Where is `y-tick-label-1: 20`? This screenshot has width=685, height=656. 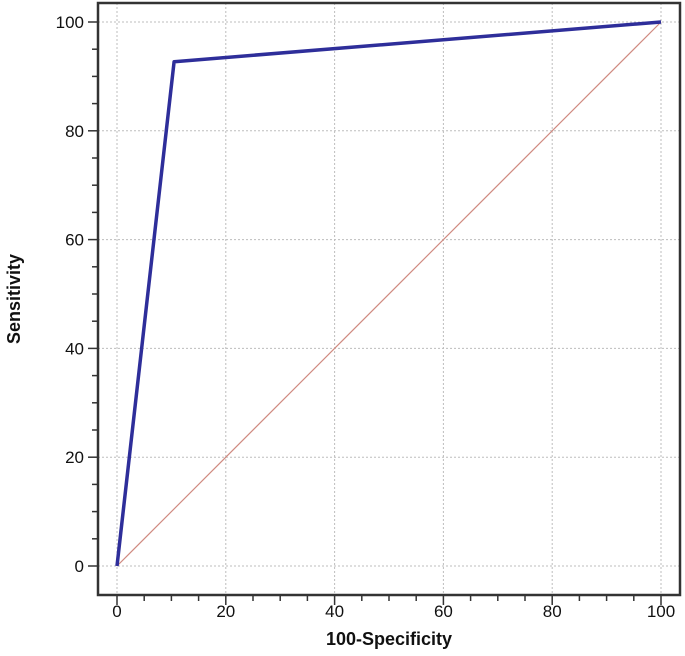 y-tick-label-1: 20 is located at coordinates (74, 457).